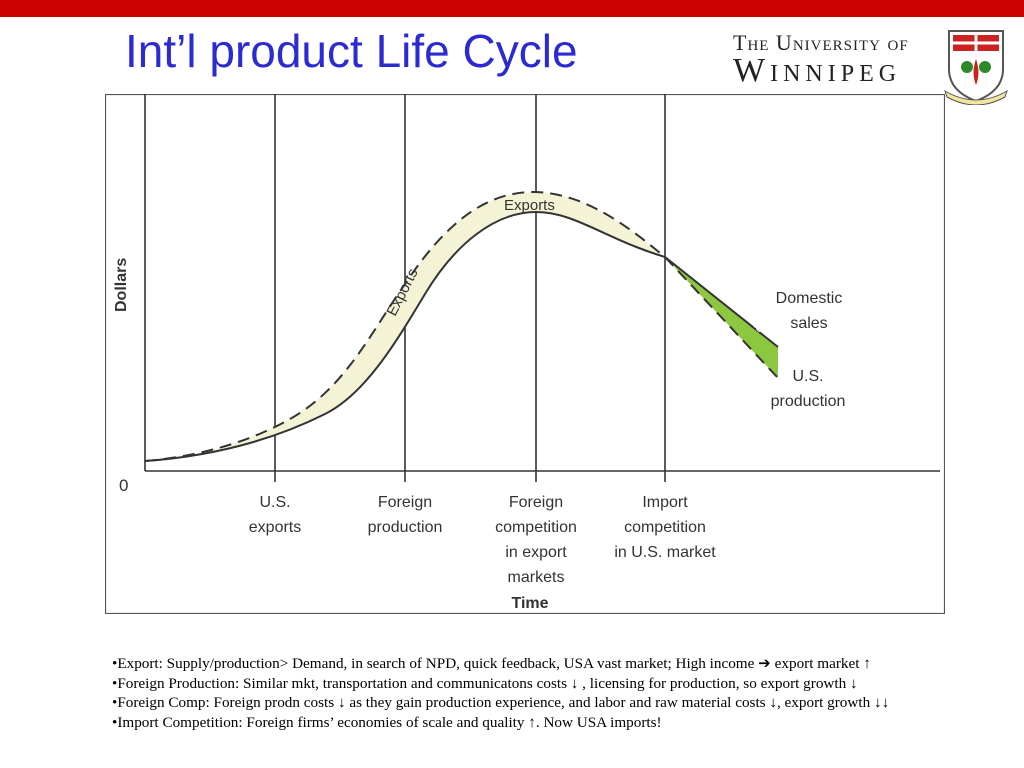  I want to click on logo-line-2: Winnipeg, so click(817, 70).